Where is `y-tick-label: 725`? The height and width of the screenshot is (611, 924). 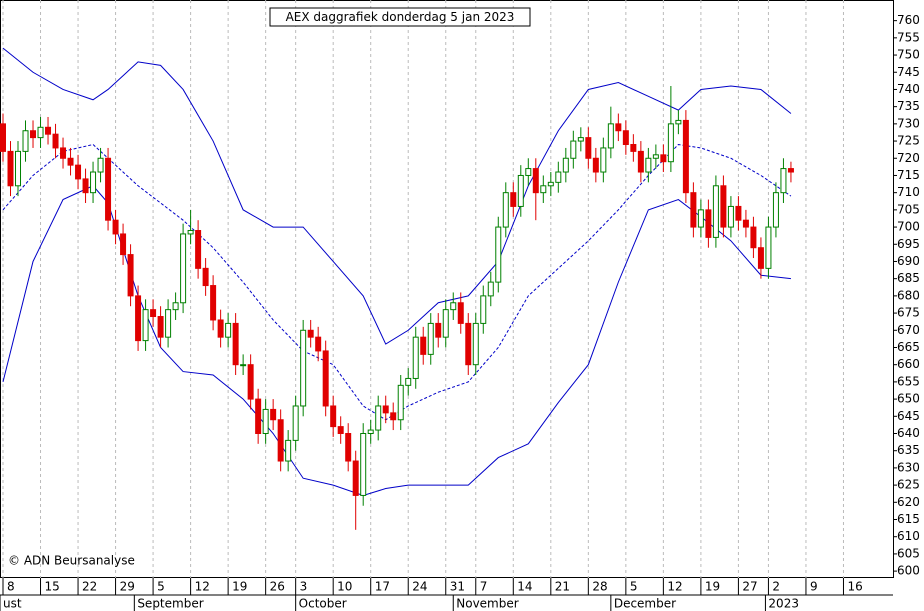 y-tick-label: 725 is located at coordinates (908, 141).